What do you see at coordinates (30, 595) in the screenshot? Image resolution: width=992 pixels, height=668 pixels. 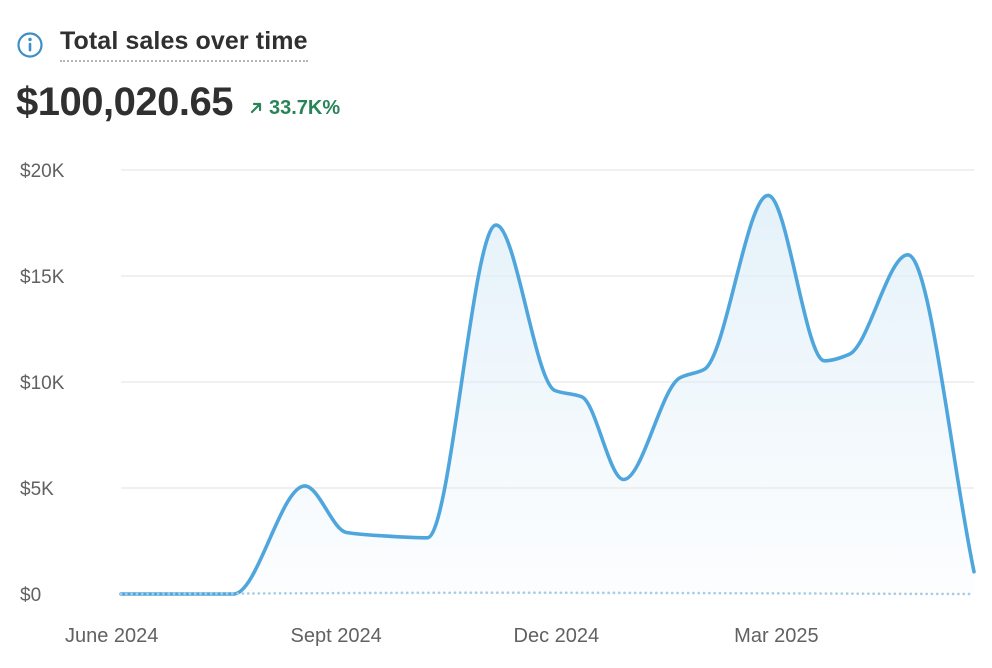 I see `y-tick-label: $0` at bounding box center [30, 595].